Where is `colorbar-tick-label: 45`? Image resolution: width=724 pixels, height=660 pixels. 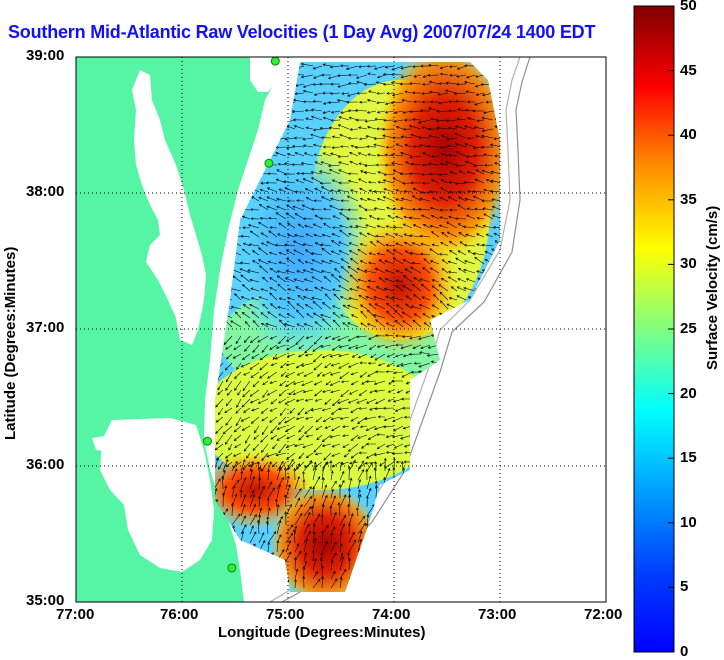 colorbar-tick-label: 45 is located at coordinates (688, 70).